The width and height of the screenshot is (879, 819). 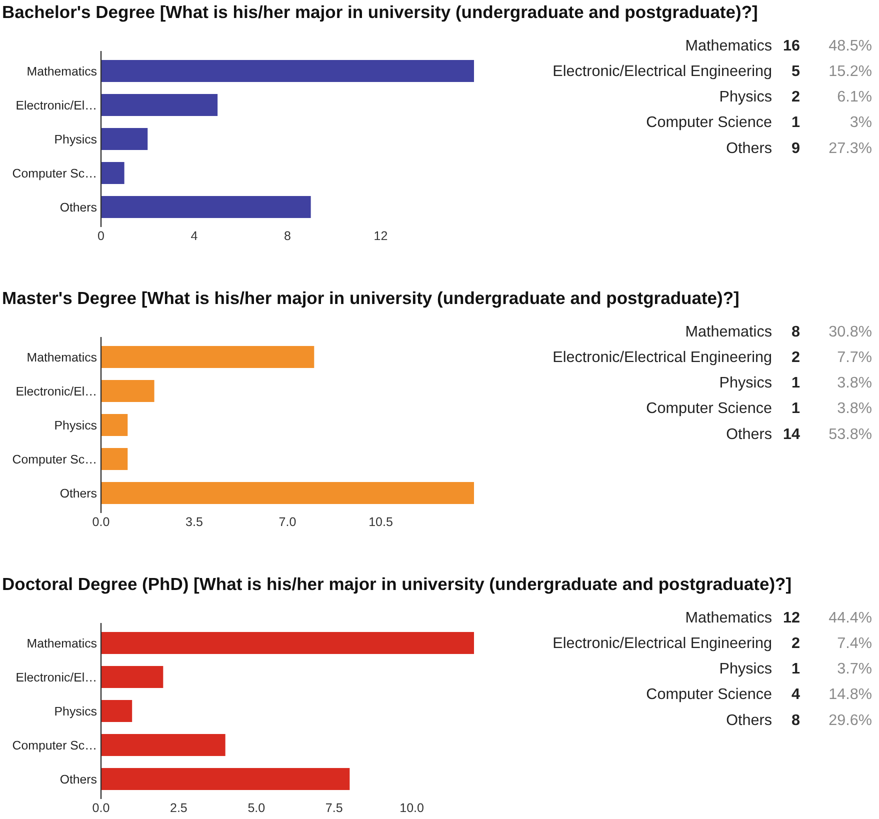 What do you see at coordinates (854, 97) in the screenshot?
I see `data-label: 6.1%` at bounding box center [854, 97].